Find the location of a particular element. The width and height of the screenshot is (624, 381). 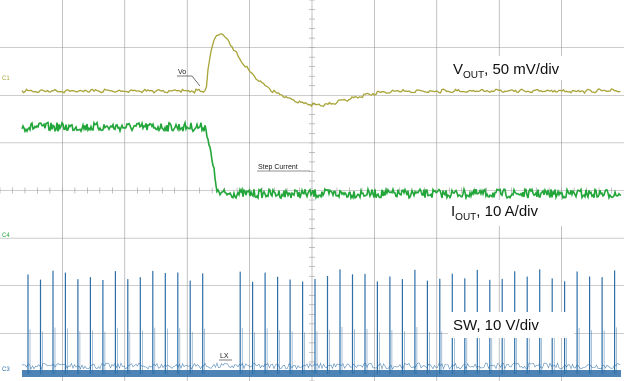

sw-baseline-band is located at coordinates (321, 373).